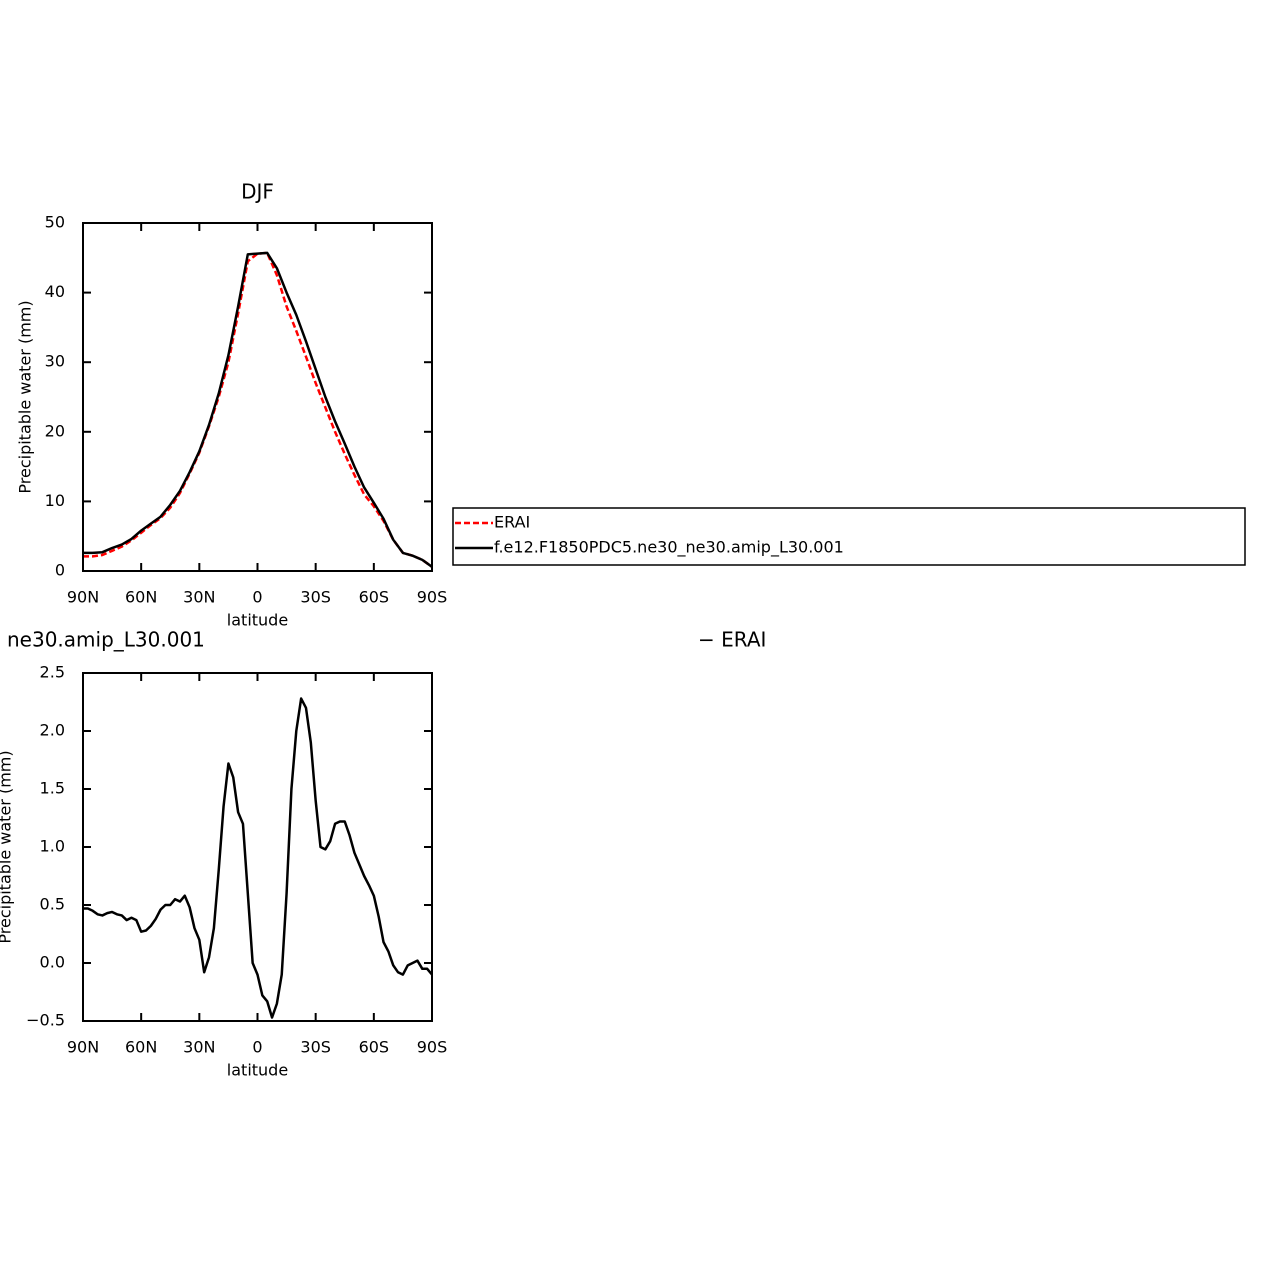 The image size is (1264, 1263). Describe the element at coordinates (55, 222) in the screenshot. I see `y-tick-label: 50` at that location.